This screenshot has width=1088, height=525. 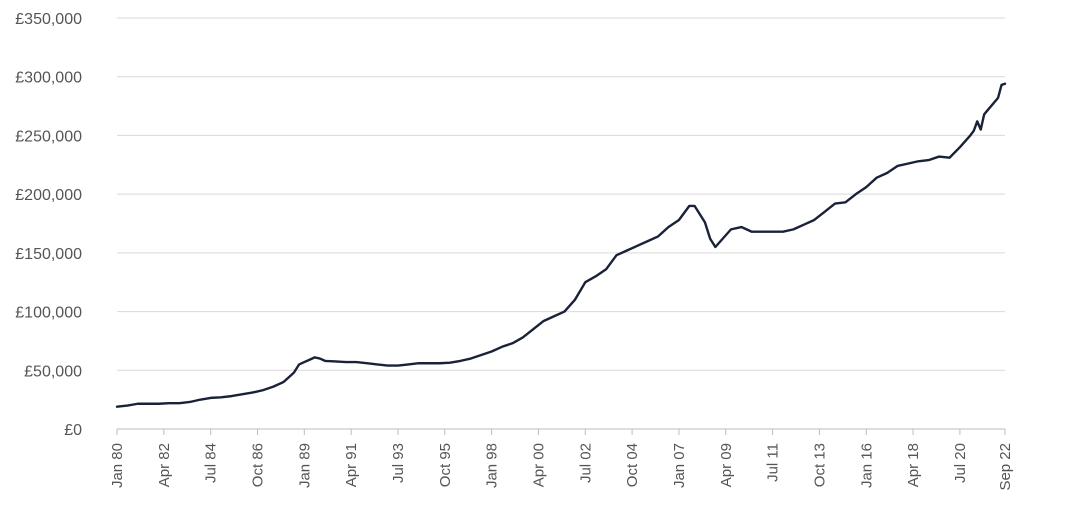 I want to click on x-tick-label: Apr 00, so click(x=538, y=465).